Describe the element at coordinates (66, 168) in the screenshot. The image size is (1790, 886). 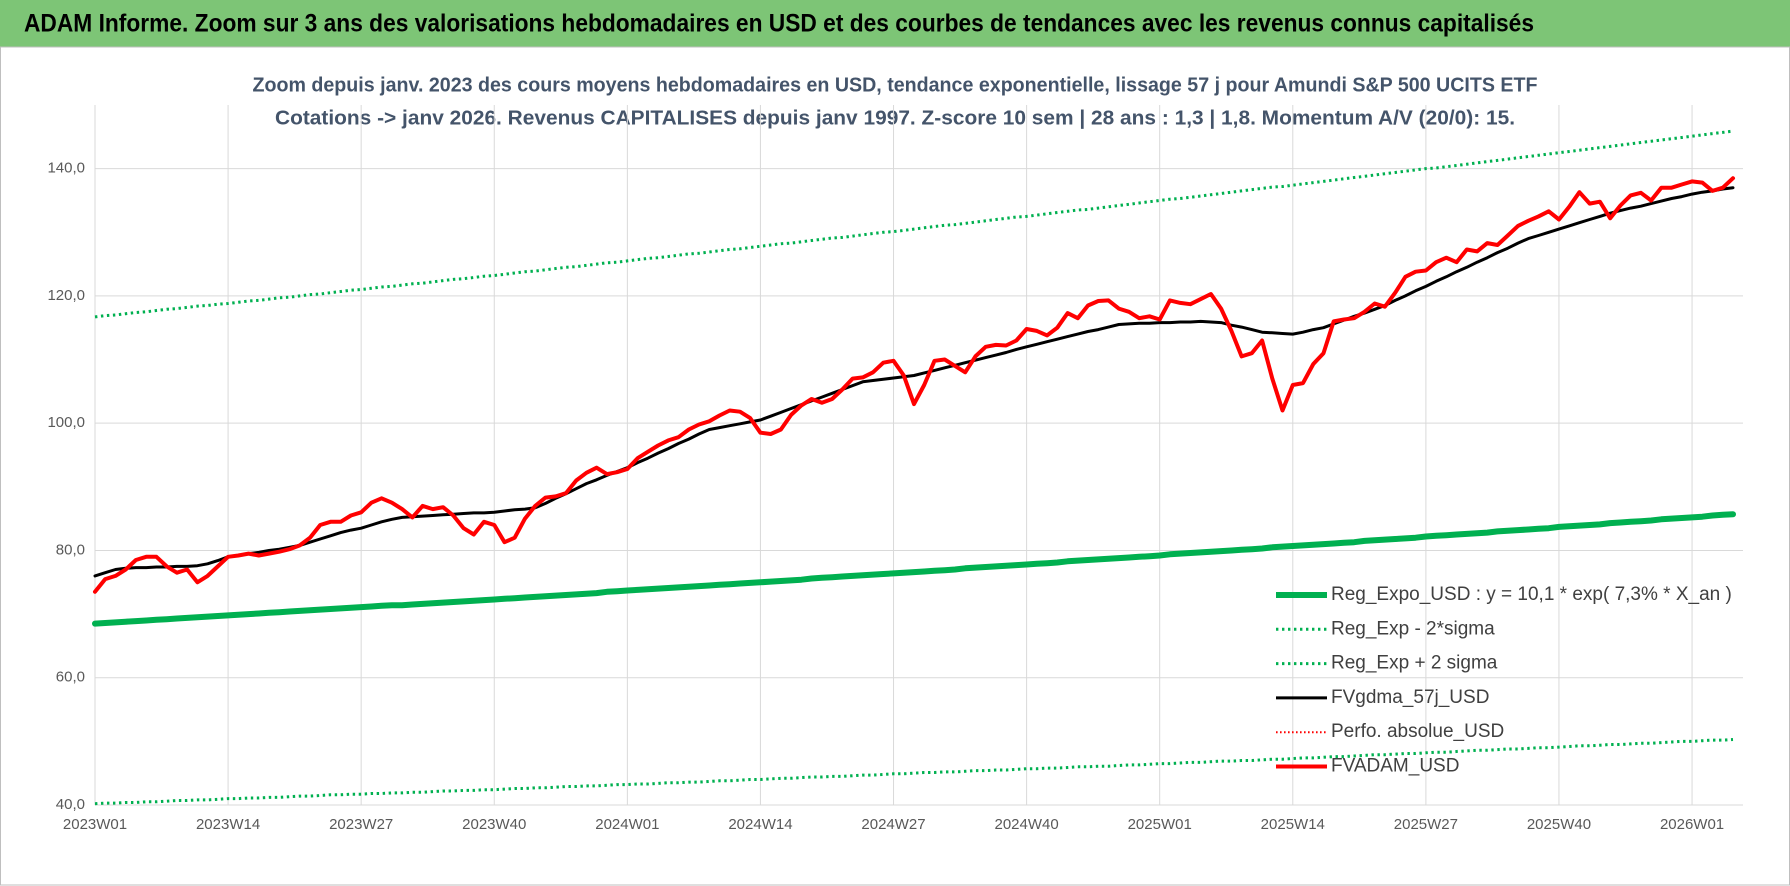
I see `y-tick-label: 140,0` at that location.